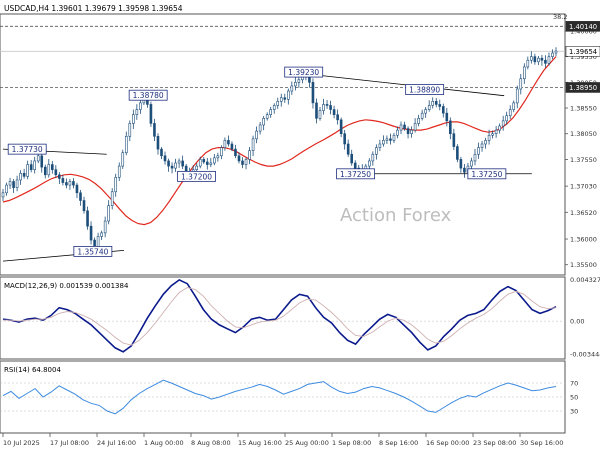 Image resolution: width=600 pixels, height=454 pixels. I want to click on y-tick-label: 1.35500, so click(583, 265).